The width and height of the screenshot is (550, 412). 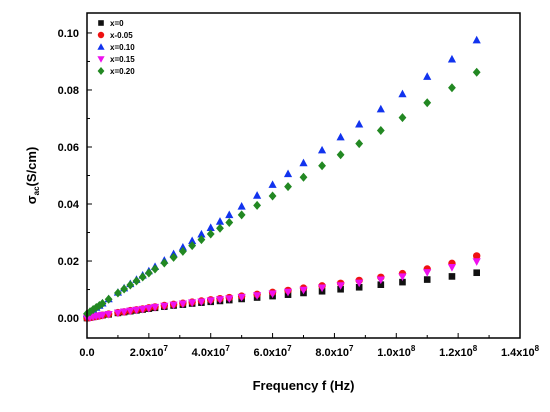 I want to click on x-tick-label-base: 1.4x10, so click(x=518, y=353).